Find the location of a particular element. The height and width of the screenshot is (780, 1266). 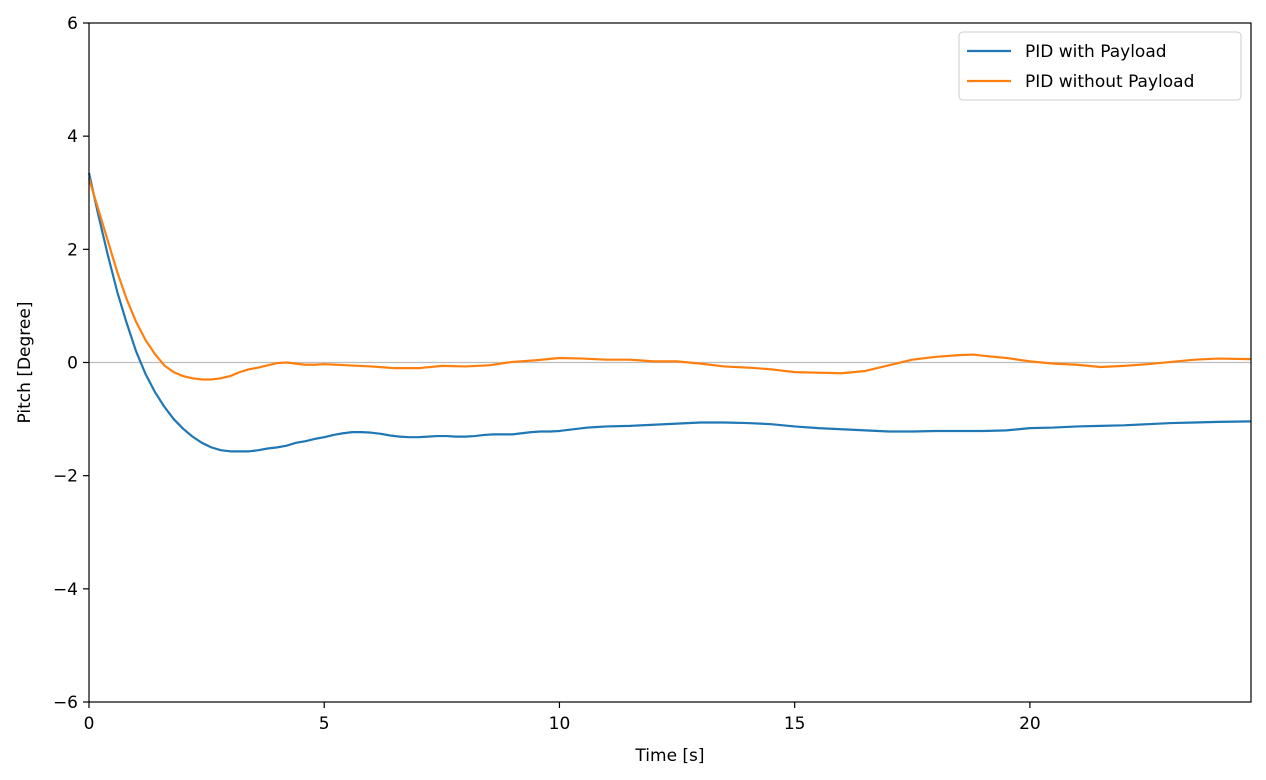

y-tick-label: 0 is located at coordinates (72, 364).